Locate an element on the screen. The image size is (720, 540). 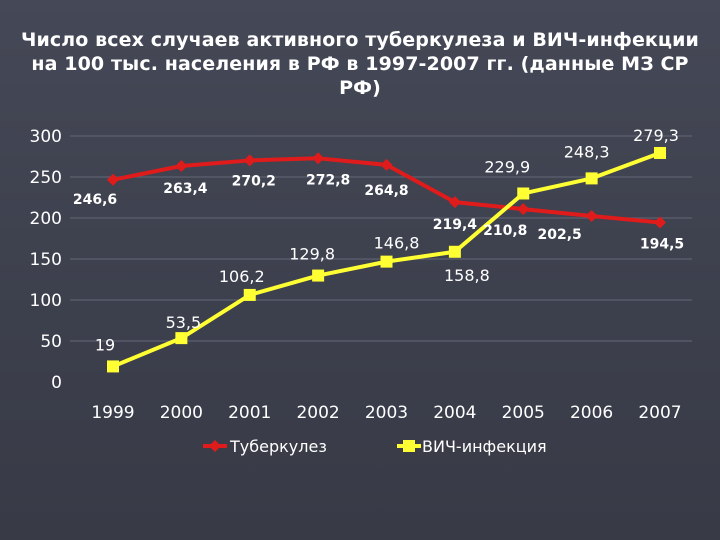
hiv-data-label: 19 is located at coordinates (105, 344).